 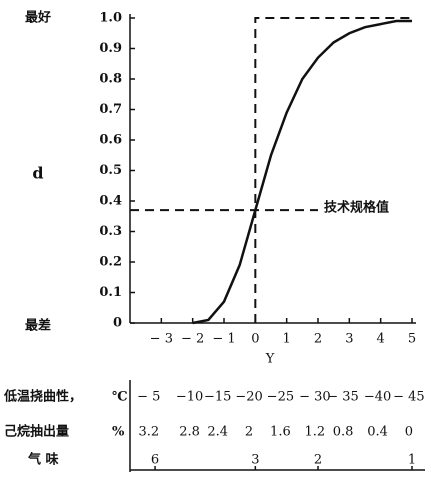 I want to click on x-tick-label: − 1, so click(x=223, y=339).